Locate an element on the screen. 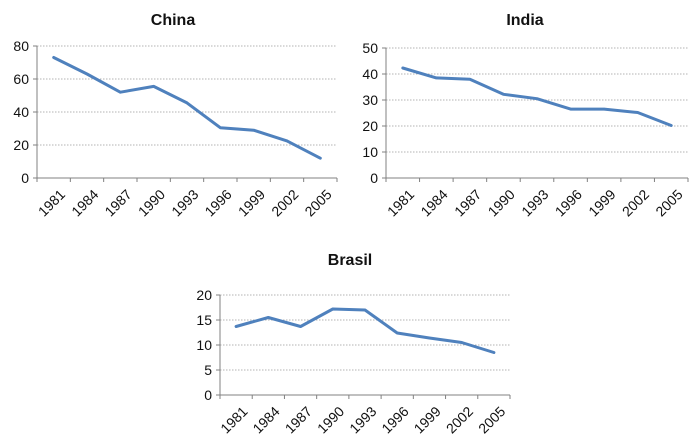 This screenshot has height=444, width=696. brasil-y-tick-label: 5 is located at coordinates (208, 370).